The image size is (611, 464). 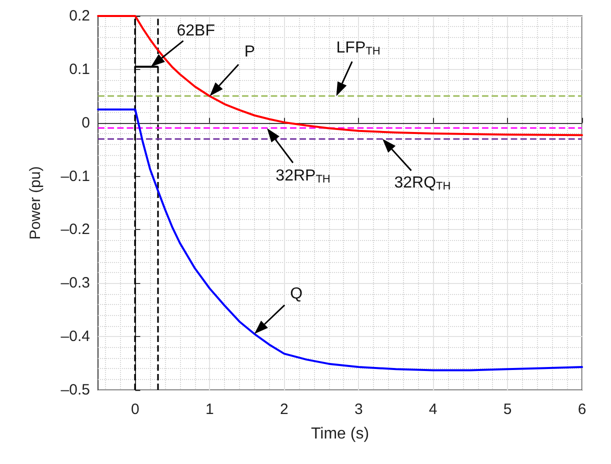 I want to click on y-tick-label: –0.2, so click(x=75, y=229).